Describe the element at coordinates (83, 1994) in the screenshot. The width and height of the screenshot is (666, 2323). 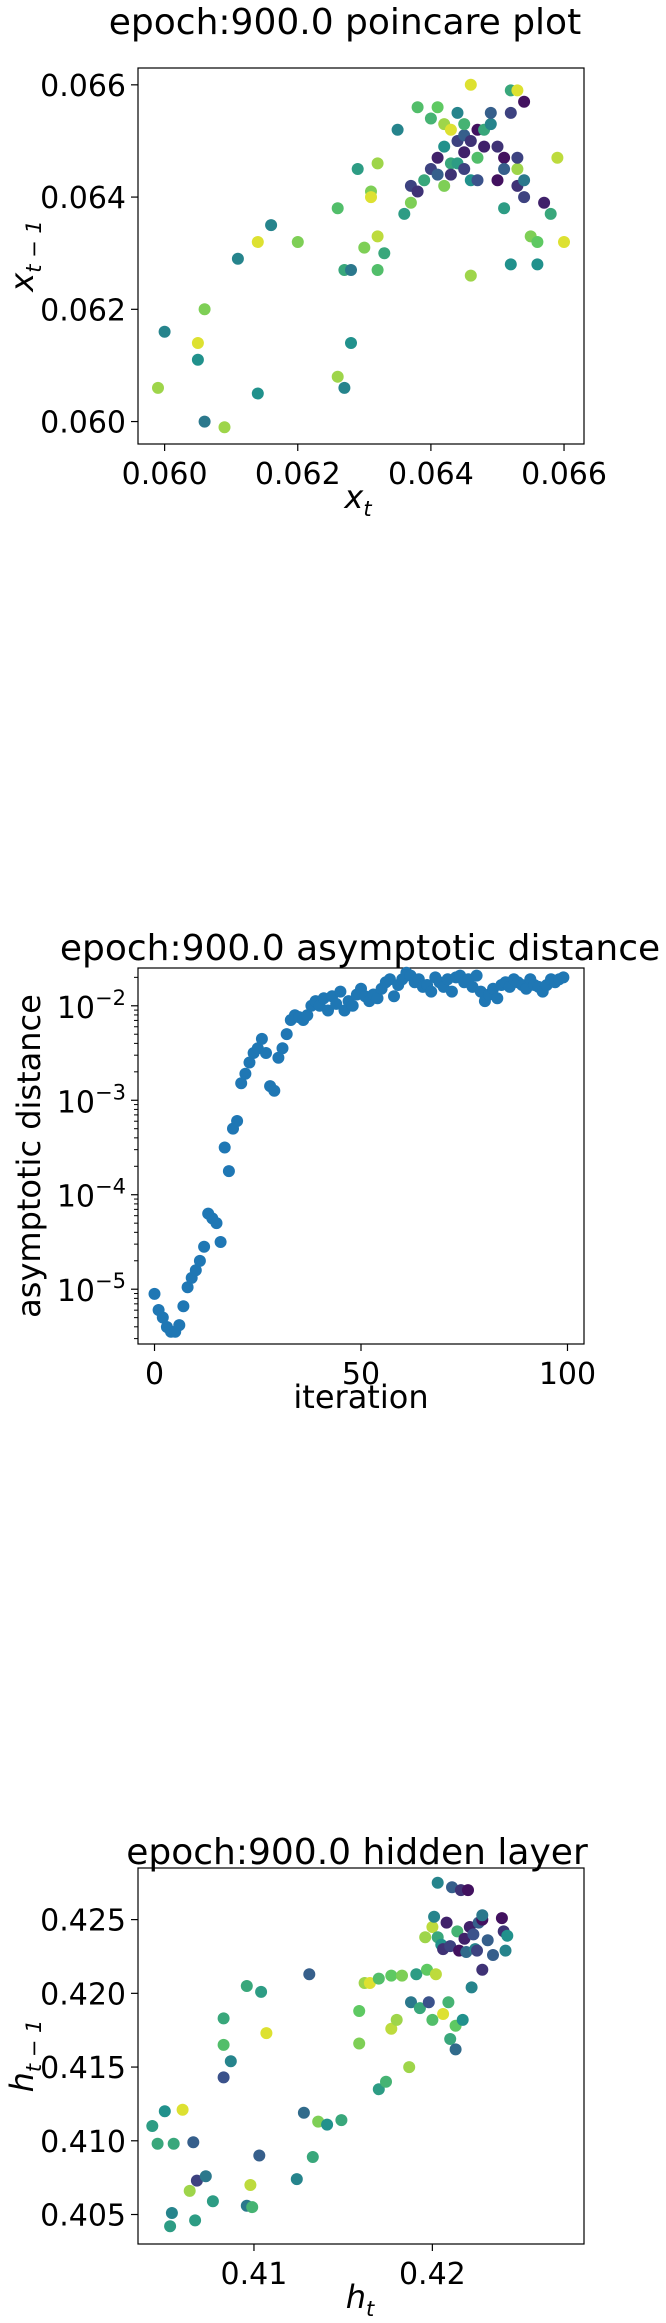
I see `y-tick-label: 0.420` at that location.